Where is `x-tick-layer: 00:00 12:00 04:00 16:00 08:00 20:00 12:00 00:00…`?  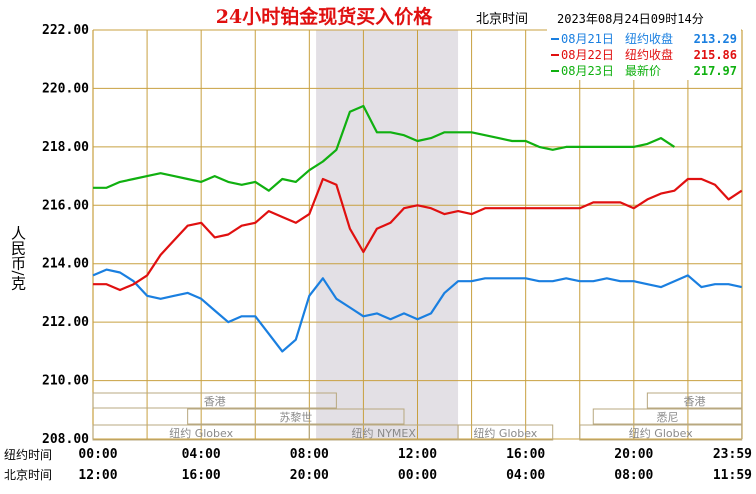 x-tick-layer: 00:00 12:00 04:00 16:00 08:00 20:00 12:00 00:00… is located at coordinates (415, 465).